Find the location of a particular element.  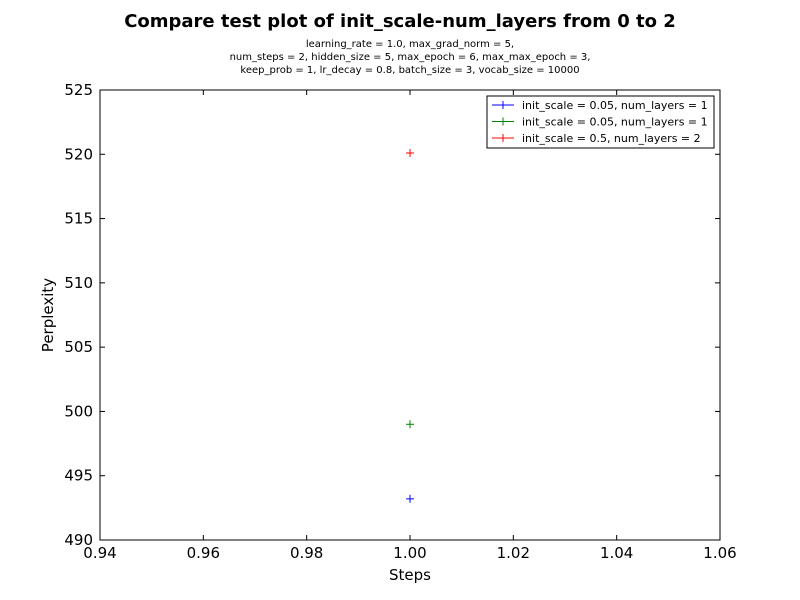

y-tick-label: 500 is located at coordinates (78, 411).